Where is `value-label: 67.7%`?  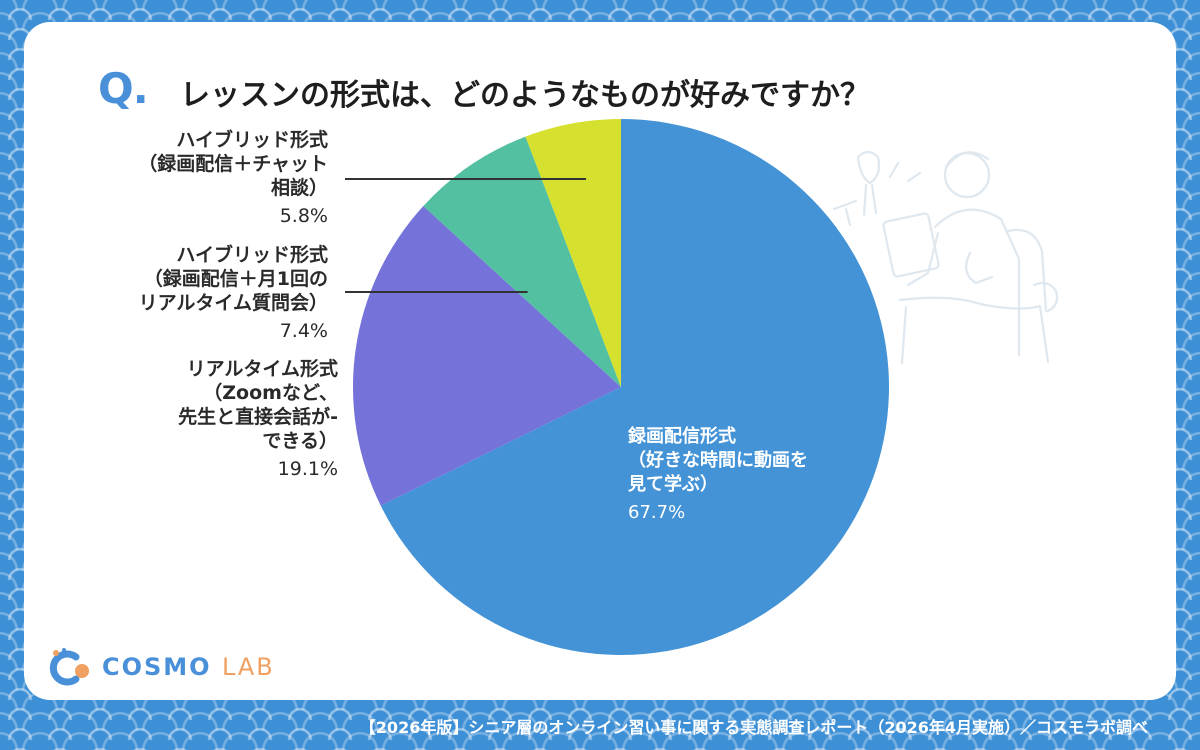 value-label: 67.7% is located at coordinates (657, 512).